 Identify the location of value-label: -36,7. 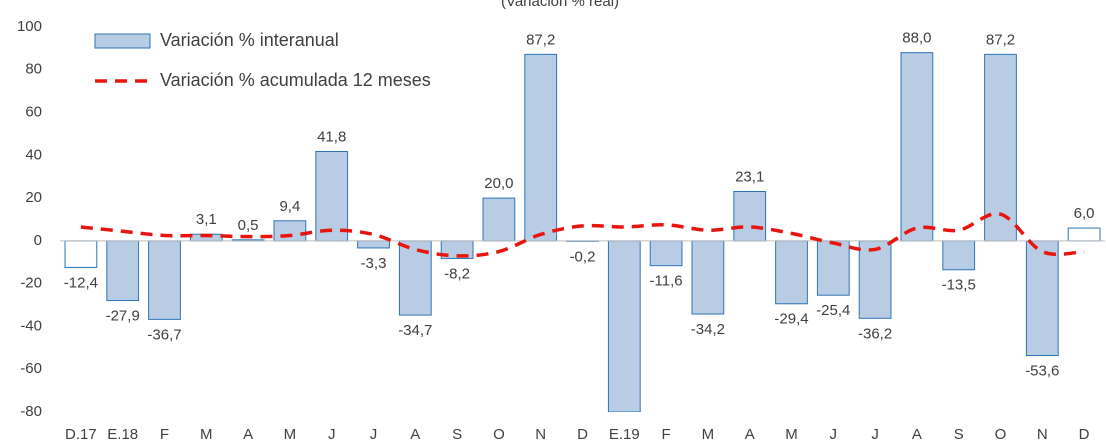
(164, 334).